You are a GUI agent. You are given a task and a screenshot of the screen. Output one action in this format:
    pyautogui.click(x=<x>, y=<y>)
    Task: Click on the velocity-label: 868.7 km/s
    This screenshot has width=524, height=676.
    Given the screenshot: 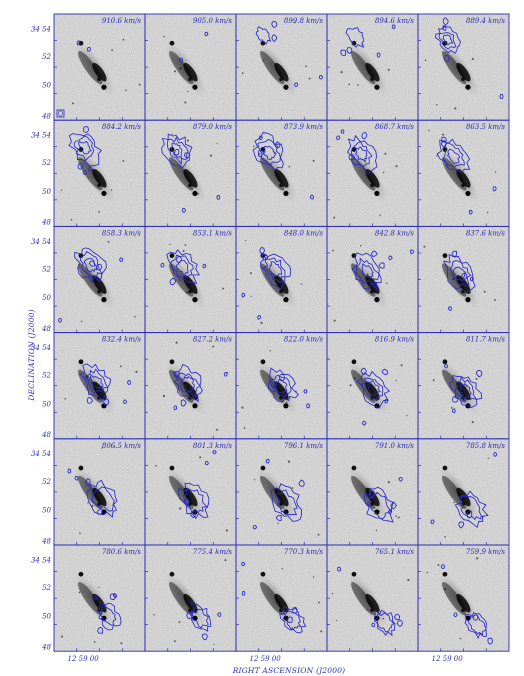 What is the action you would take?
    pyautogui.click(x=395, y=127)
    